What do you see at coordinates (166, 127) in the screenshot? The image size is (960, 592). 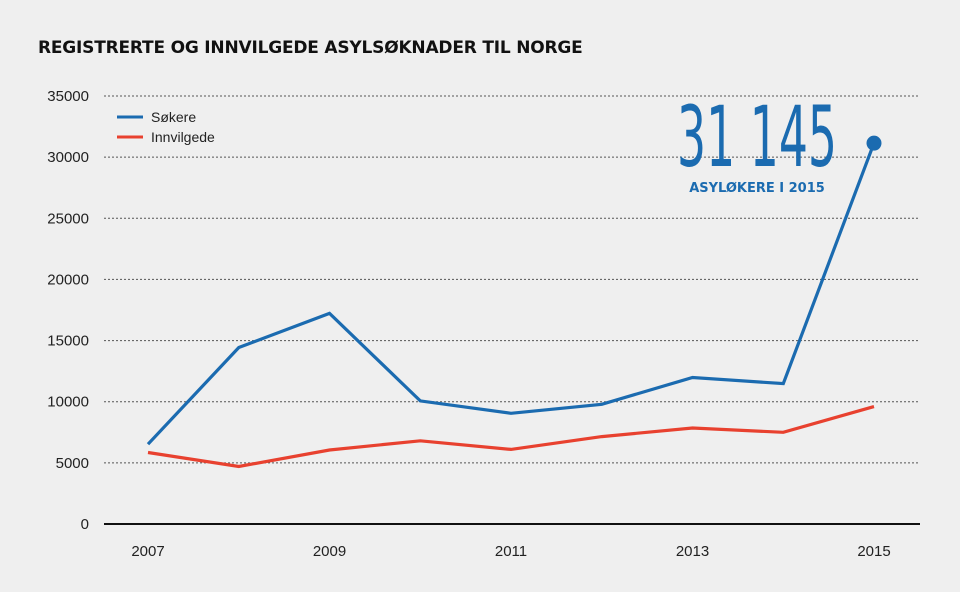 I see `legend: Søkere Innvilgede` at bounding box center [166, 127].